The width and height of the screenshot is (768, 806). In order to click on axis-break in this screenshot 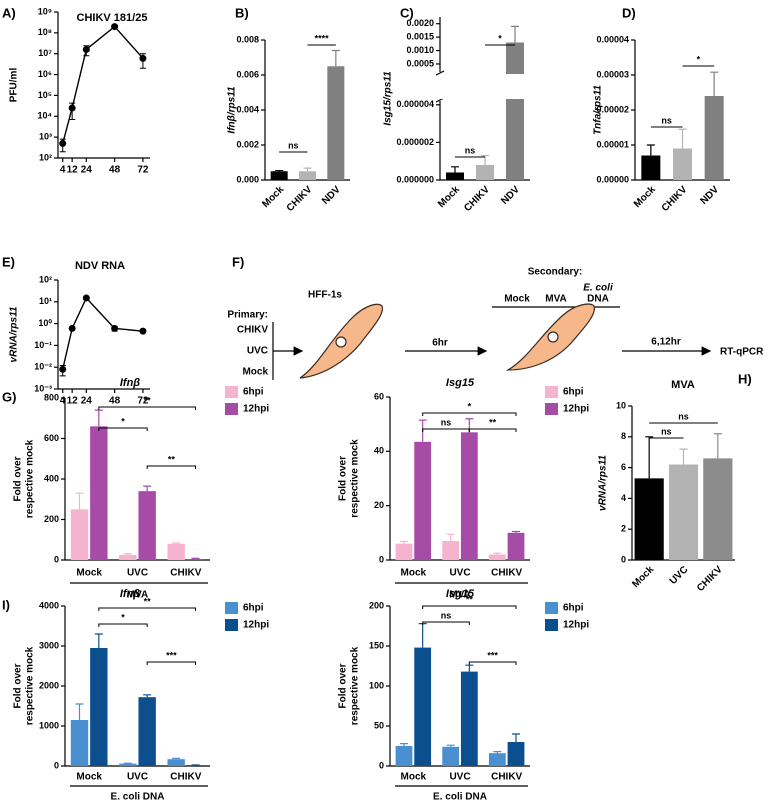, I will do `click(440, 73)`.